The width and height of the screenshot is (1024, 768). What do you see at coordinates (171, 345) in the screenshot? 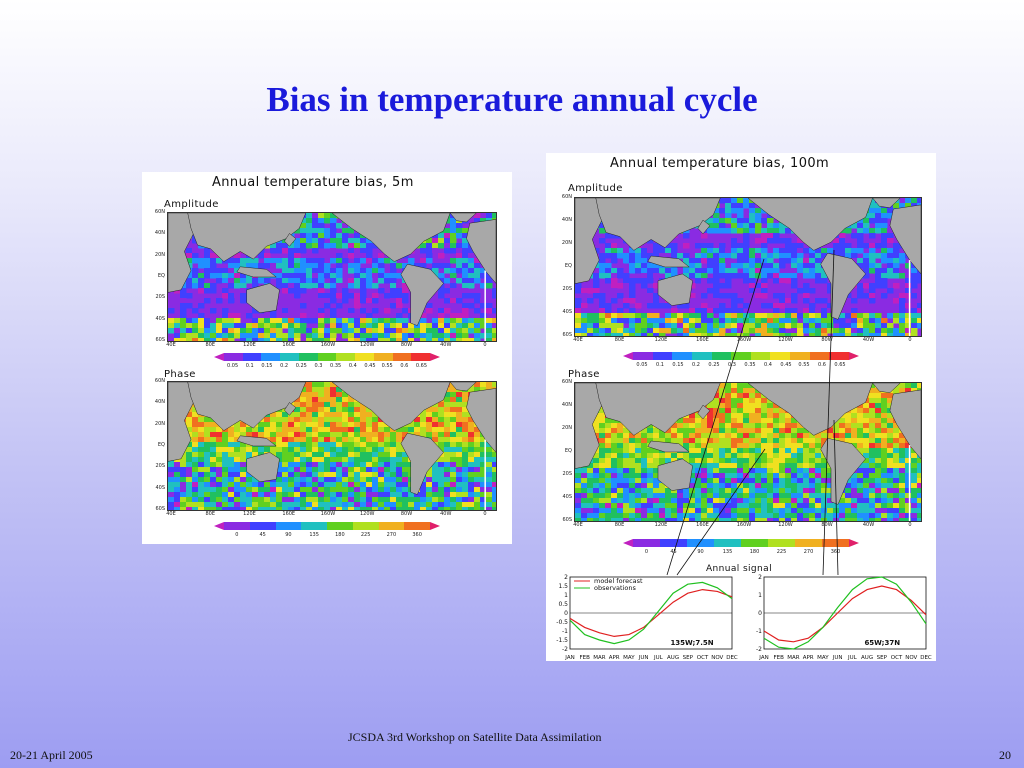
I see `lon-tick-label: 40E` at bounding box center [171, 345].